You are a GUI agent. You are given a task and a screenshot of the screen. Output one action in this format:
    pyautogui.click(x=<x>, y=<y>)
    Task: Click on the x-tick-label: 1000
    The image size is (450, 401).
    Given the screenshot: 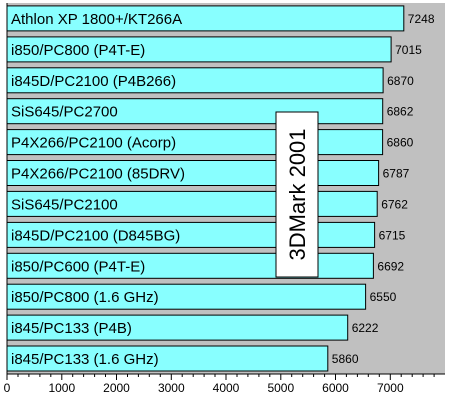 What is the action you would take?
    pyautogui.click(x=61, y=388)
    